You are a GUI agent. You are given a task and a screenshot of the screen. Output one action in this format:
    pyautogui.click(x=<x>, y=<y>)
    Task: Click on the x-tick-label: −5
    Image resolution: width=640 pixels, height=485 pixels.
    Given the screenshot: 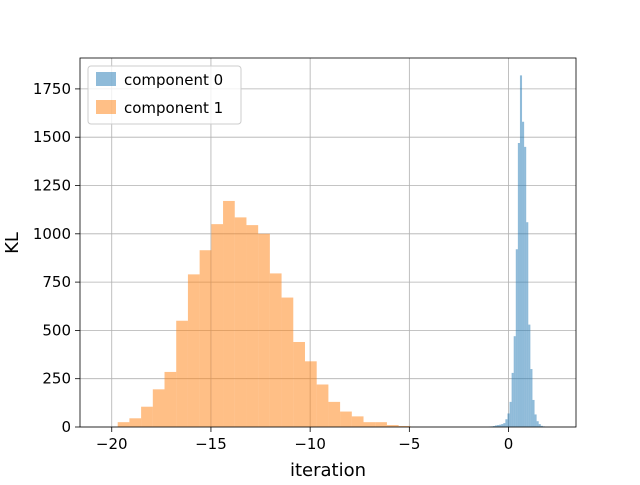 What is the action you would take?
    pyautogui.click(x=409, y=444)
    